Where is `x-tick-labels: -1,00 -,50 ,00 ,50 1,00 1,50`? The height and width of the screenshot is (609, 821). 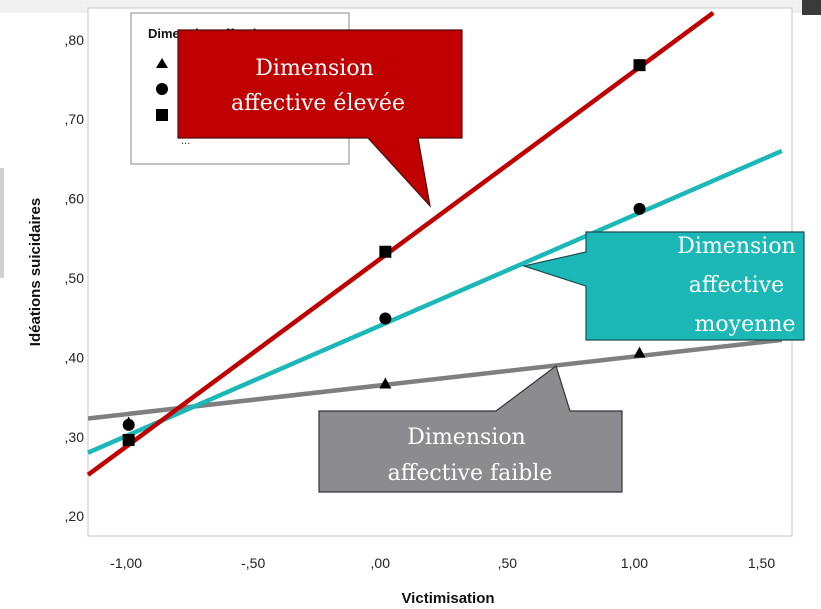 x-tick-labels: -1,00 -,50 ,00 ,50 1,00 1,50 is located at coordinates (442, 563).